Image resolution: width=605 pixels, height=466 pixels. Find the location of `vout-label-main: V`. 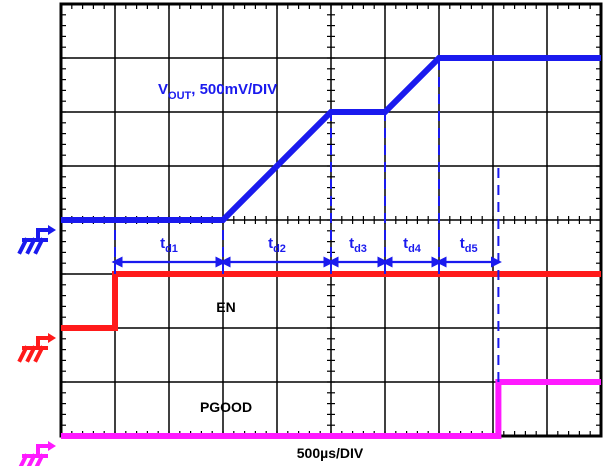

vout-label-main: V is located at coordinates (163, 89).